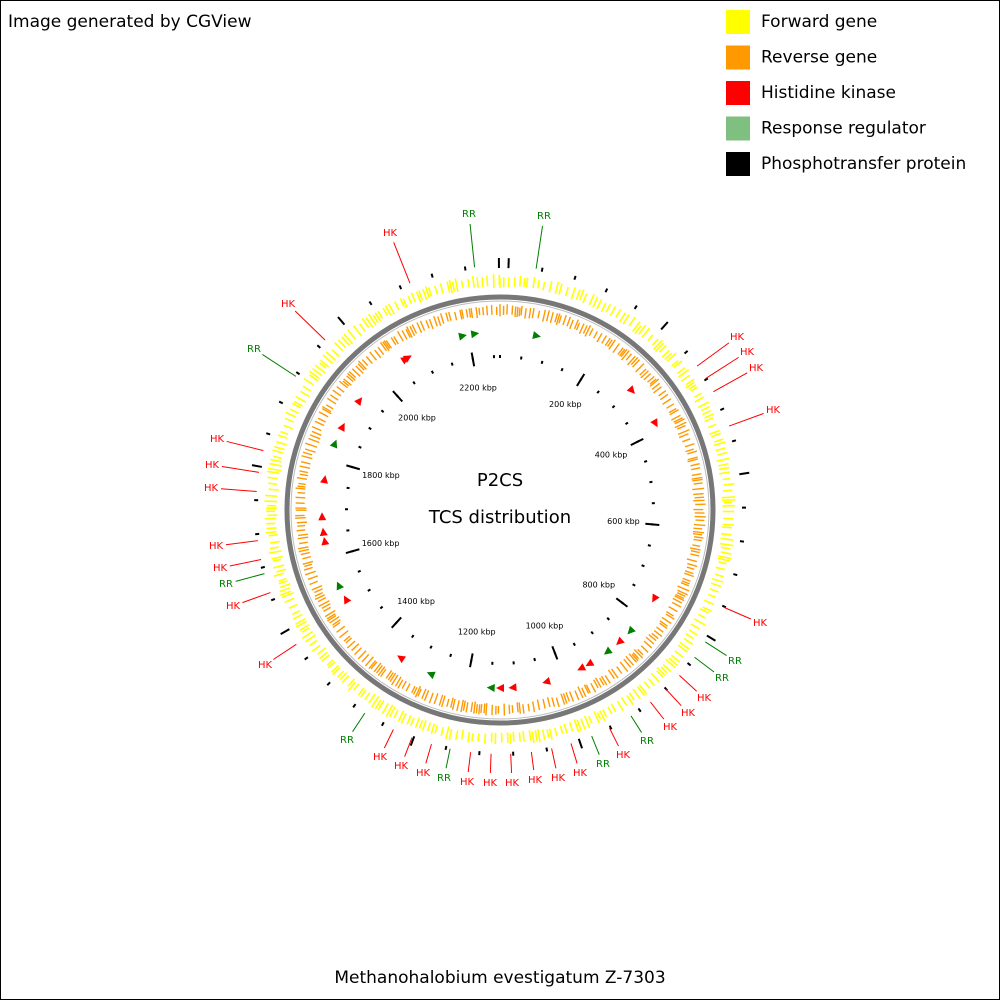  I want to click on scale-label: 400 kbp, so click(611, 454).